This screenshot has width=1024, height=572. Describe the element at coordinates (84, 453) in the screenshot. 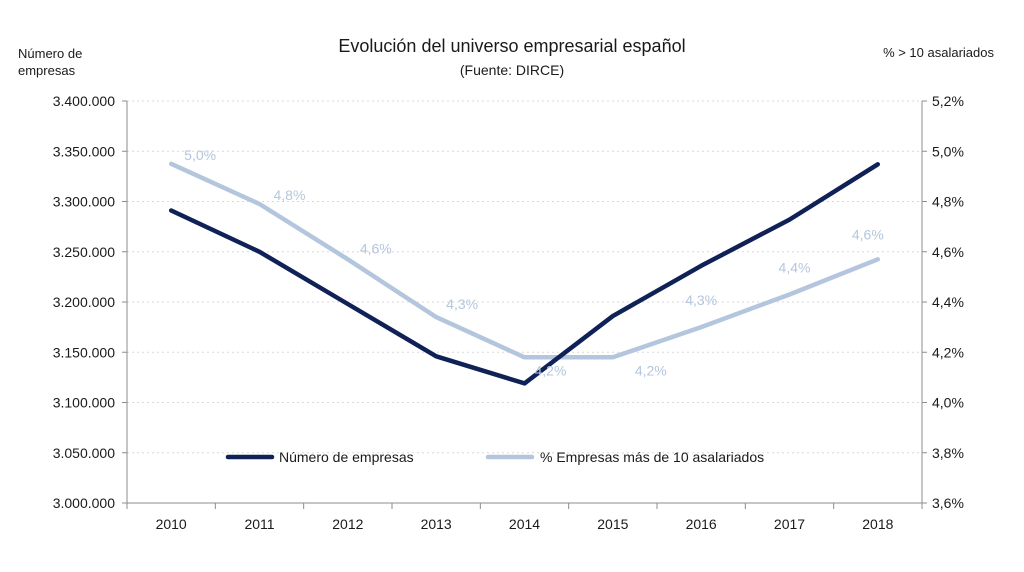

I see `left-tick-label: 3.050.000` at that location.